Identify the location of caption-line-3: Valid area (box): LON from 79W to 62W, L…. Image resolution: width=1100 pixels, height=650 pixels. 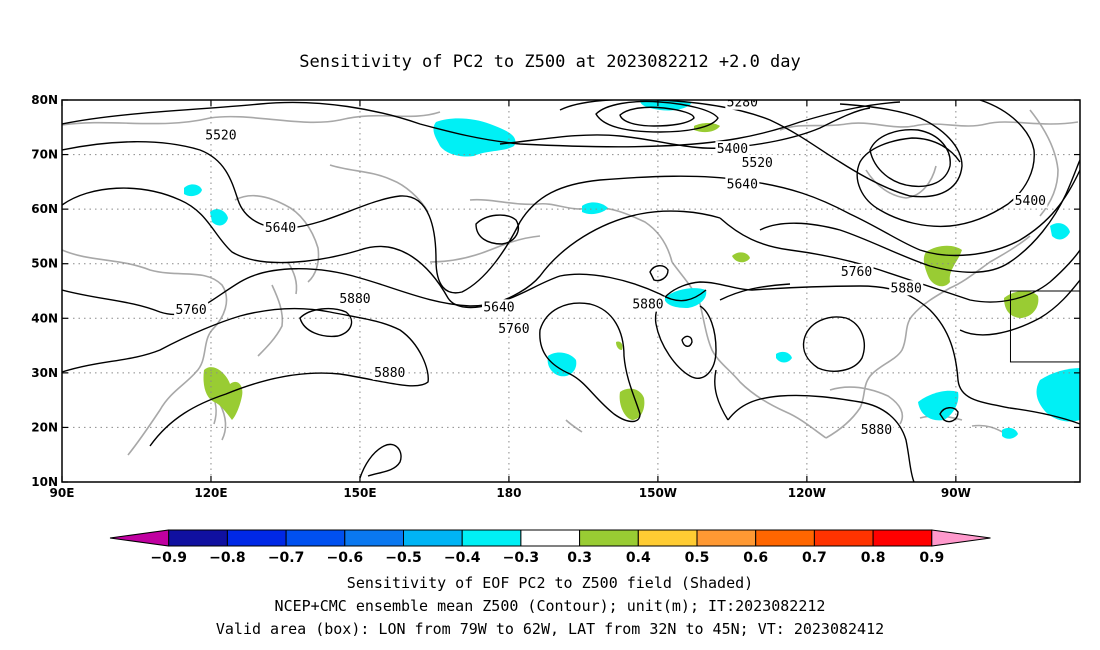
(550, 629).